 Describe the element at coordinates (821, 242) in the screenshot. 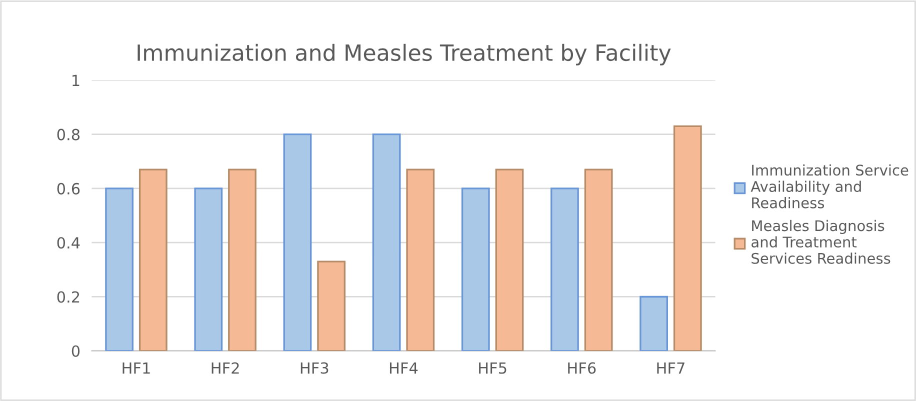

I see `legend-label: Measles Diagnosis and Treatment Services Readiness` at that location.